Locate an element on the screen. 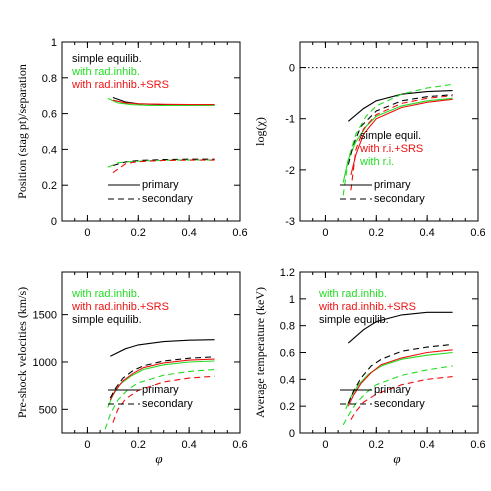 The width and height of the screenshot is (491, 491). y-axis-label: Pre-shock velocities (km/s) is located at coordinates (22, 352).